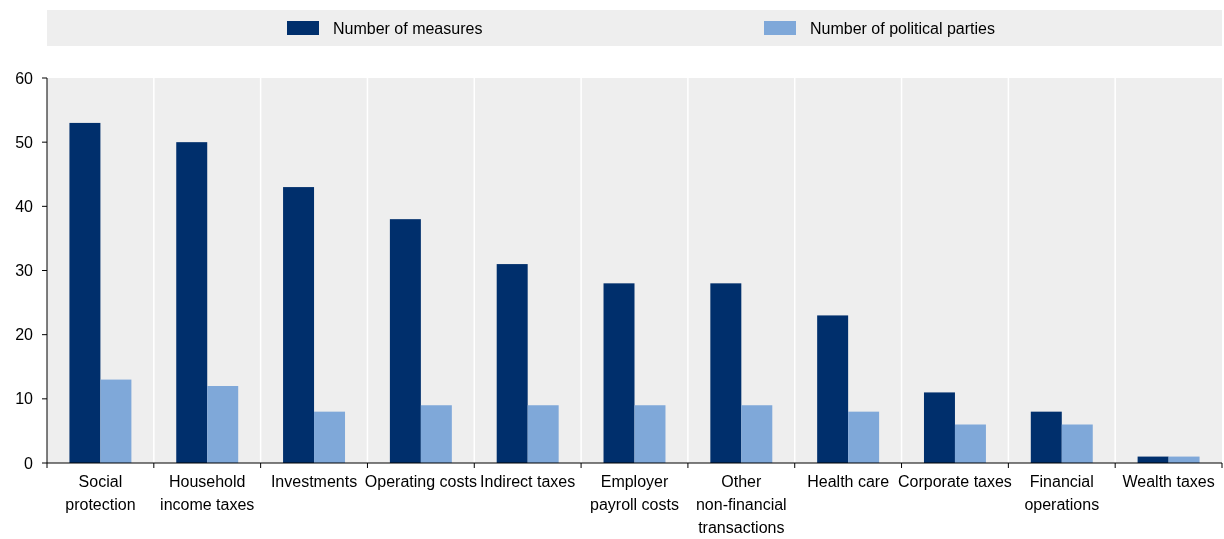 The height and width of the screenshot is (539, 1224). I want to click on y-tick-label: 50, so click(24, 142).